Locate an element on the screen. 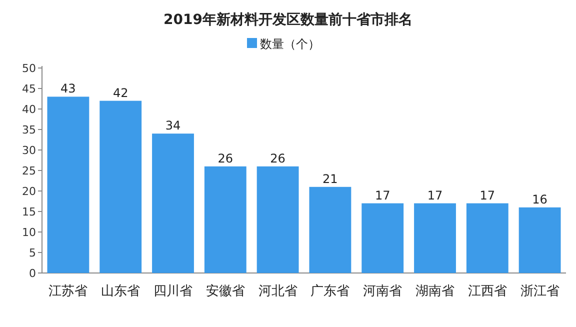 This screenshot has width=576, height=327. x-tick-label: 江苏省 is located at coordinates (68, 291).